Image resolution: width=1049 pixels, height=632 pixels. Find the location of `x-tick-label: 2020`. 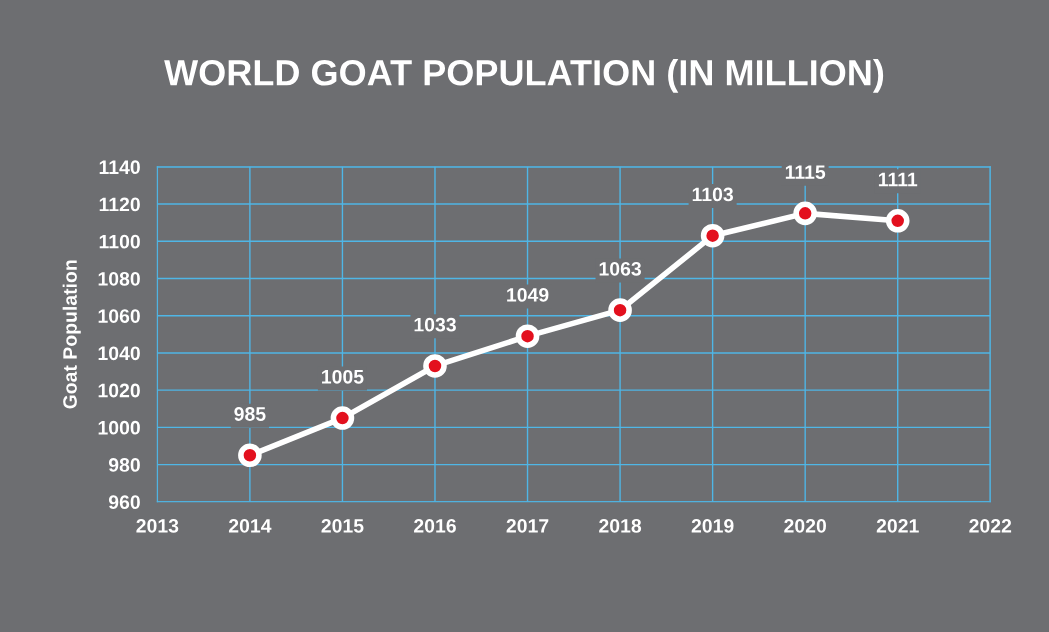

x-tick-label: 2020 is located at coordinates (805, 525).